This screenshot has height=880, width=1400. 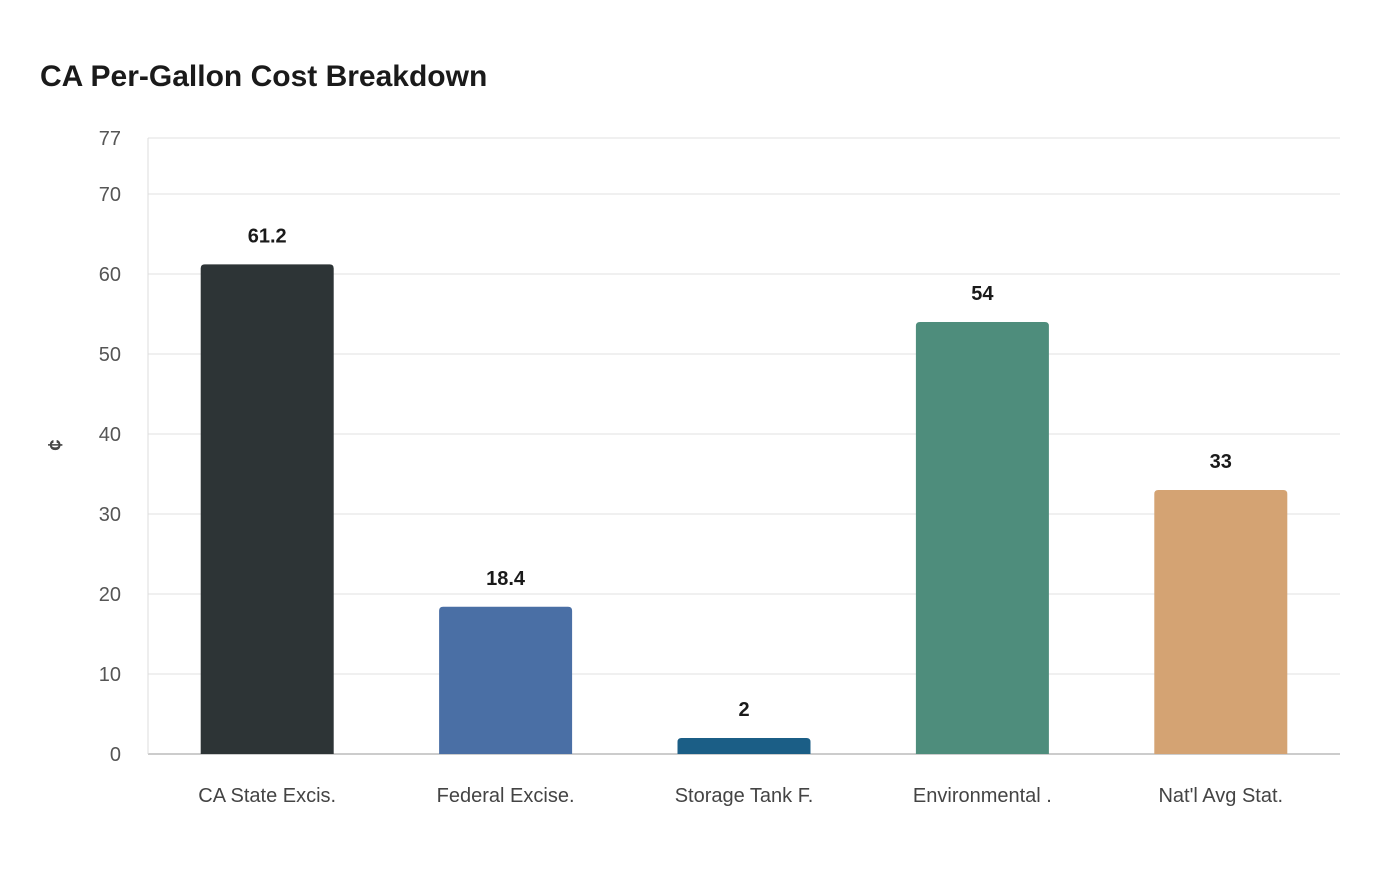 I want to click on y-tick-label: 77, so click(x=110, y=139).